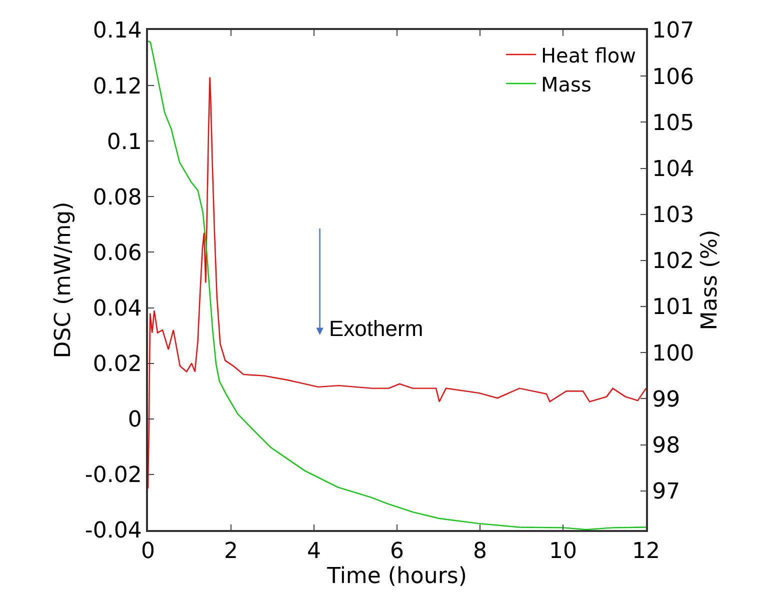 The image size is (764, 601). I want to click on y2-tick-label: 101, so click(673, 307).